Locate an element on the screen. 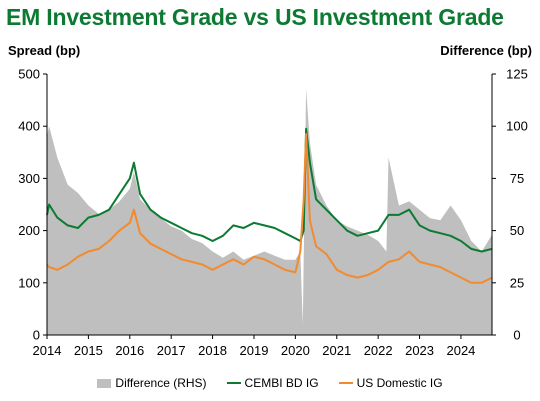  left-tick-label: 300 is located at coordinates (29, 178).